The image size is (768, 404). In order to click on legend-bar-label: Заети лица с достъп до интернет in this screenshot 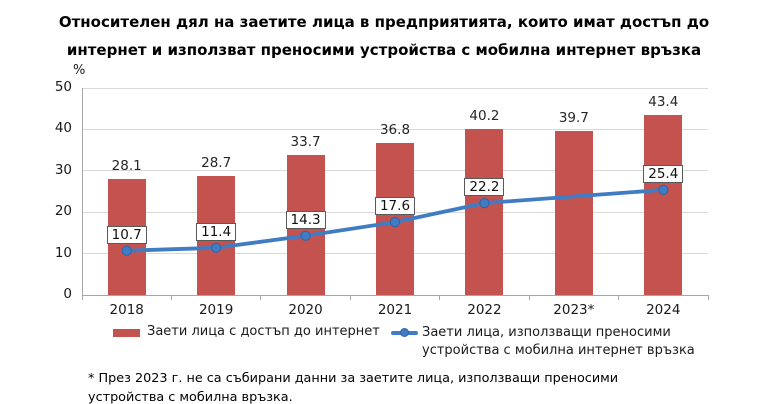, I will do `click(263, 331)`.